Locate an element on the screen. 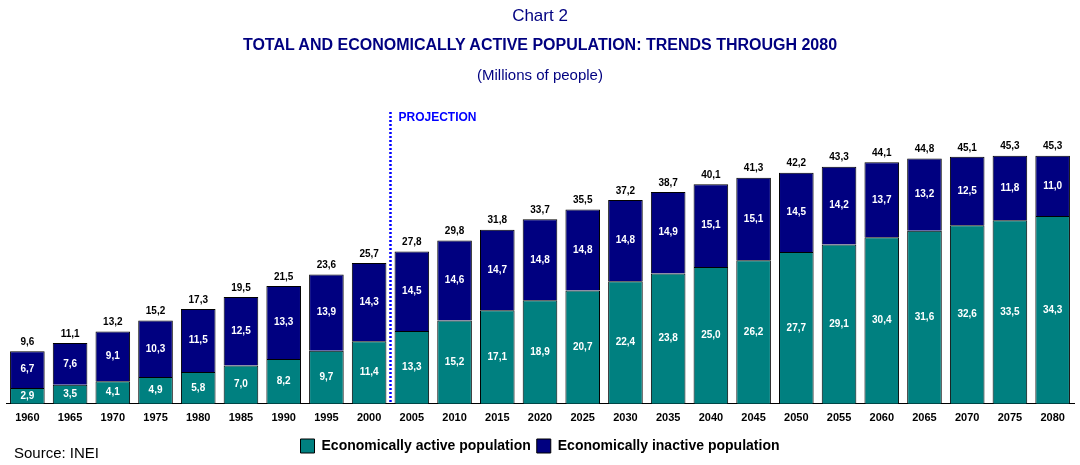  x-tick-label: 2075 is located at coordinates (1010, 417).